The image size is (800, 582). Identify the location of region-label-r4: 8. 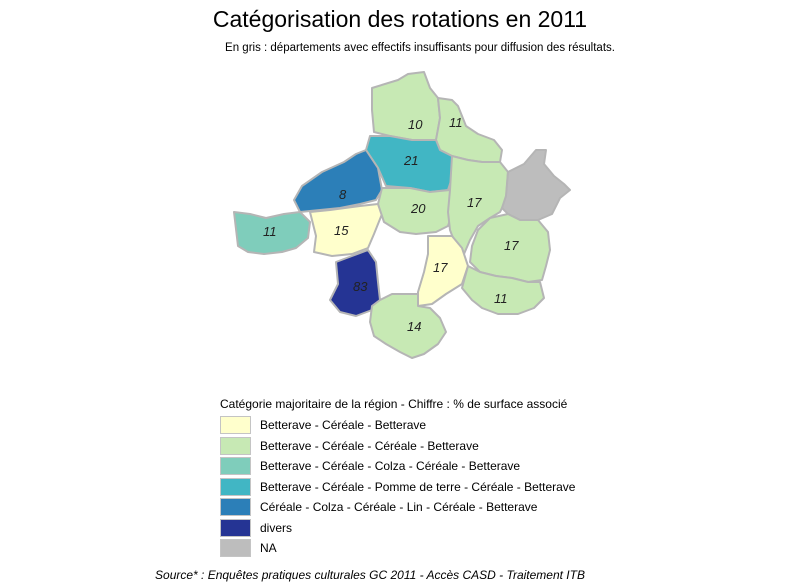
(343, 194).